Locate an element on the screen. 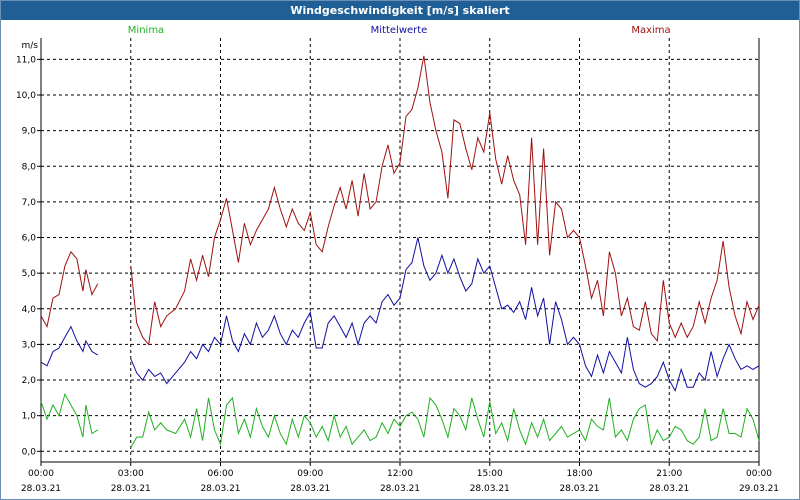  x-tick-time: 12:00 is located at coordinates (400, 474).